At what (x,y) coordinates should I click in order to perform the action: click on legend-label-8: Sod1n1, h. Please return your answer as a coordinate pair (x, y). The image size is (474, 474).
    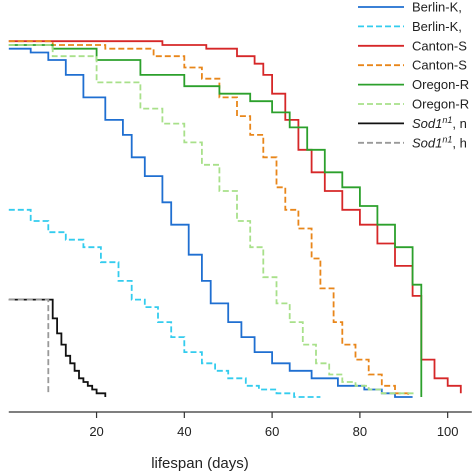
    Looking at the image, I should click on (439, 142).